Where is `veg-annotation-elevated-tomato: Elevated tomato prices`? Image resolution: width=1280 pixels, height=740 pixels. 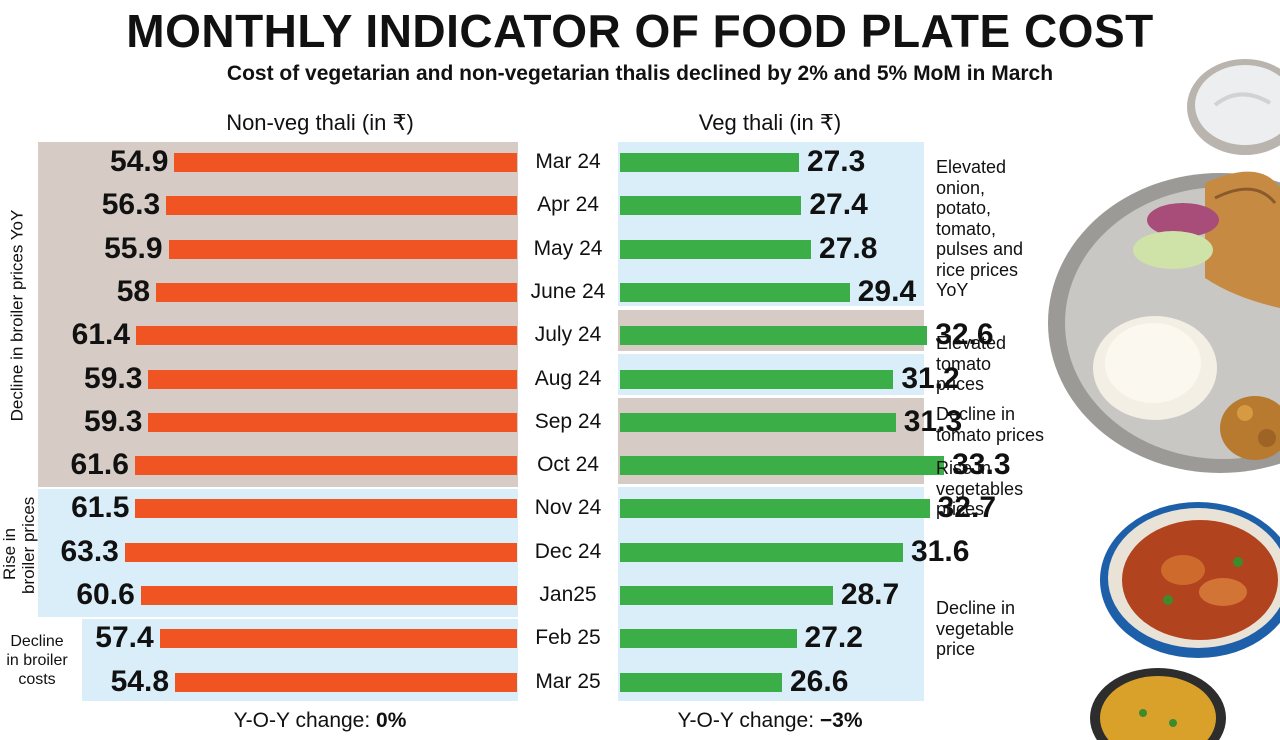
veg-annotation-elevated-tomato: Elevated tomato prices is located at coordinates (971, 363).